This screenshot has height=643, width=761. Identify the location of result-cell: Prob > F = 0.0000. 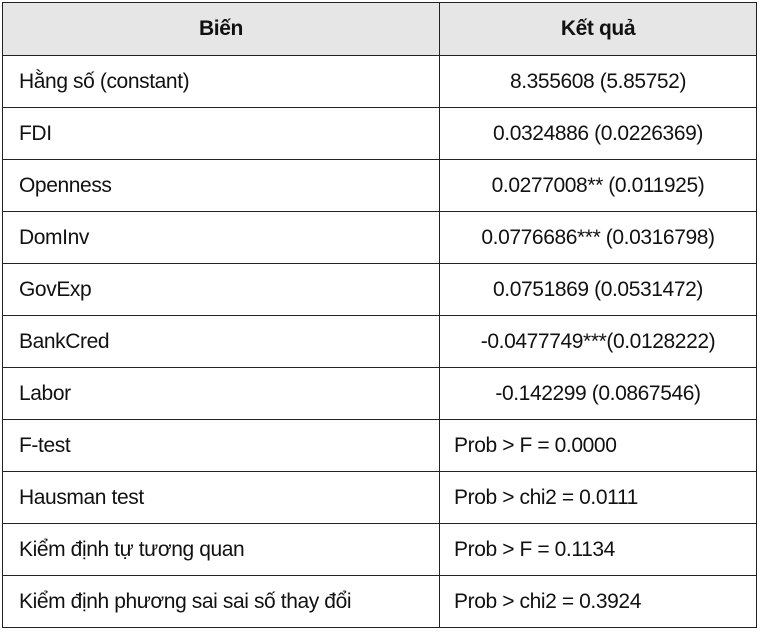
(598, 445).